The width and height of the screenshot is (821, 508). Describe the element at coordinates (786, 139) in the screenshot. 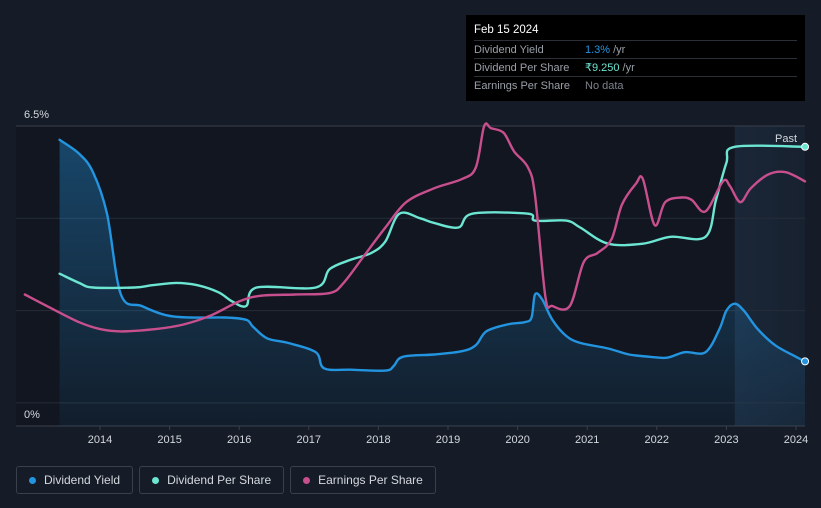

I see `past-label: Past` at that location.